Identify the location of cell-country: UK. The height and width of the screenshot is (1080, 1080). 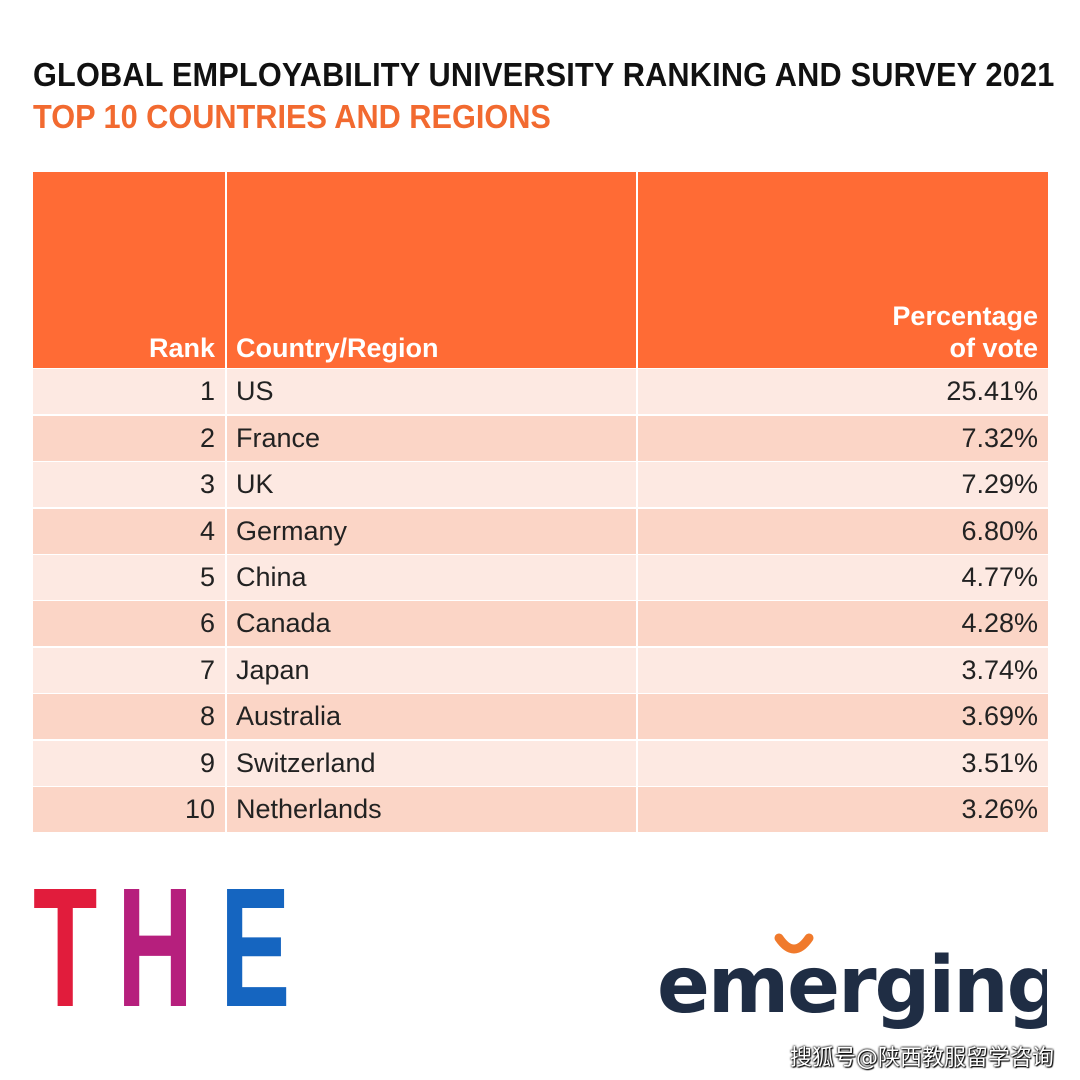
(431, 485).